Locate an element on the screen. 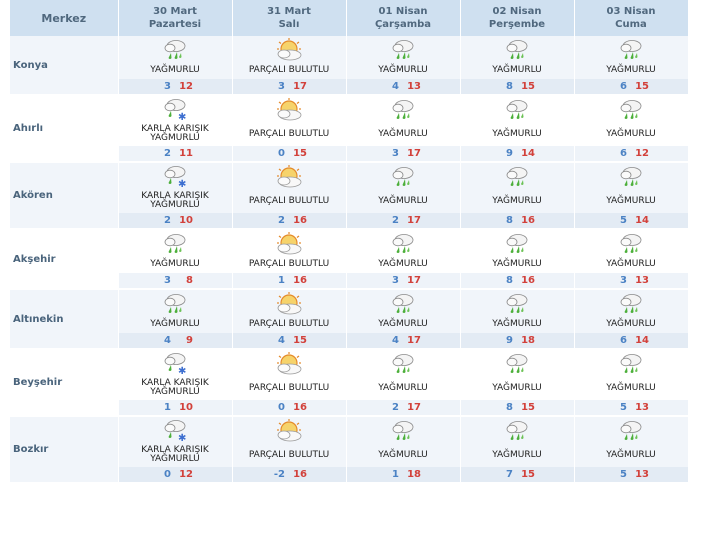  min-temp: -2 is located at coordinates (279, 474).